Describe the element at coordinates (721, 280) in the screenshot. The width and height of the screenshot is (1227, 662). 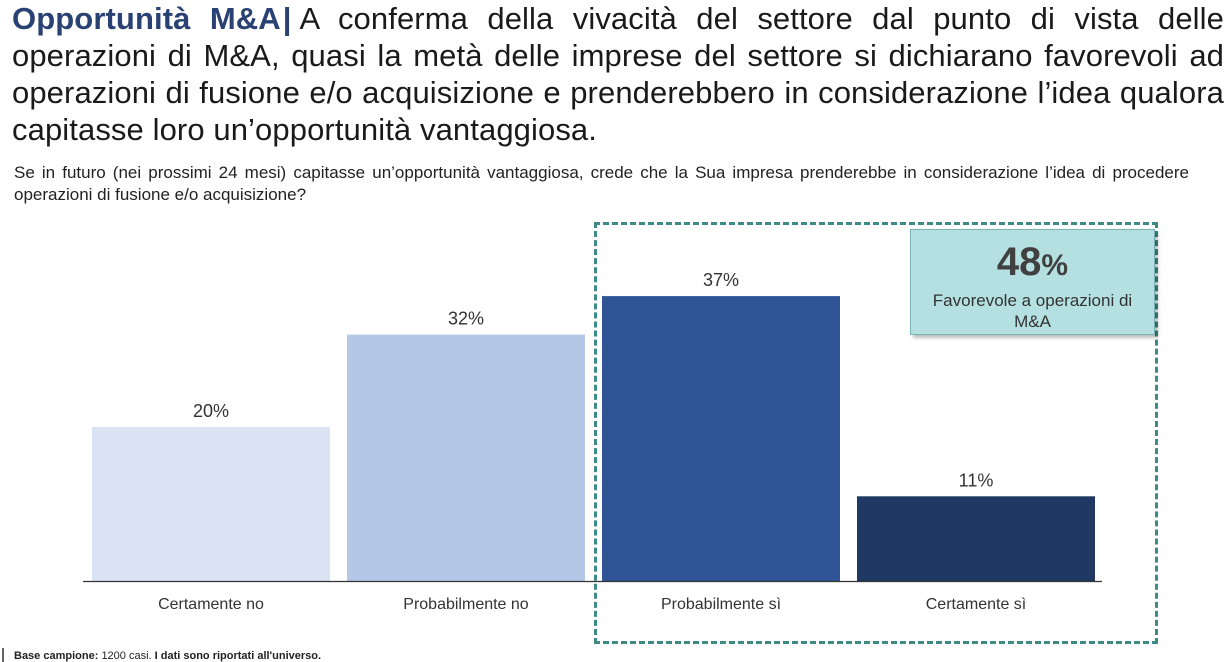
I see `bar-value-label: 37%` at that location.